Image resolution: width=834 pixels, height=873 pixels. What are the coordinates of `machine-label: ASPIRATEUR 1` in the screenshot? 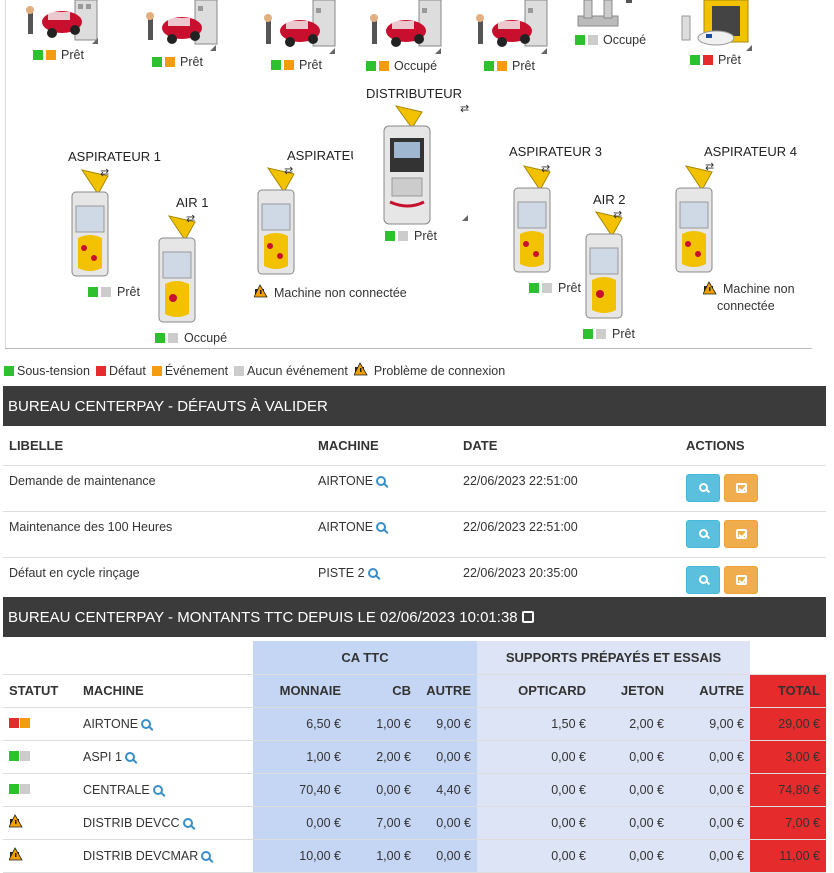 It's located at (114, 156).